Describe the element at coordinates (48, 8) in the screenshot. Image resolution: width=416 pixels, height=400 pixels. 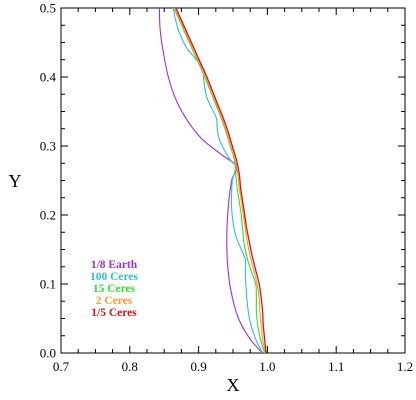
I see `y-tick-label: 0.5` at that location.